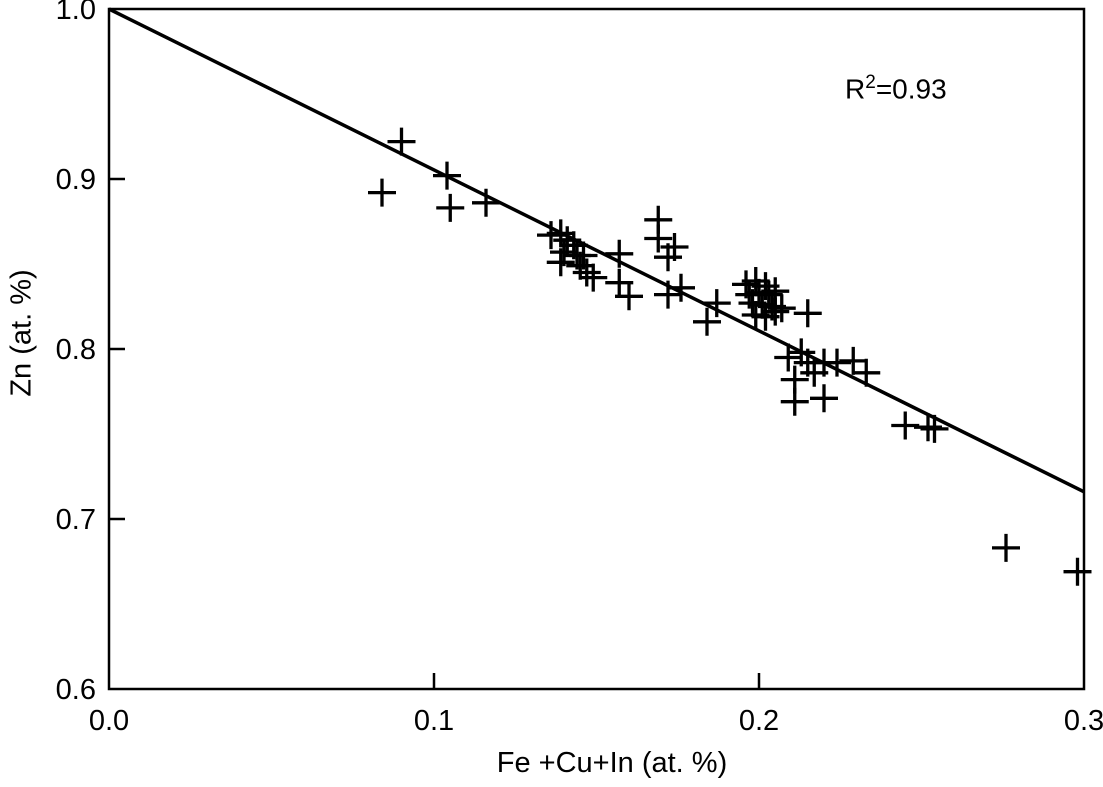  Describe the element at coordinates (75, 350) in the screenshot. I see `y-tick-label: 0.8` at that location.